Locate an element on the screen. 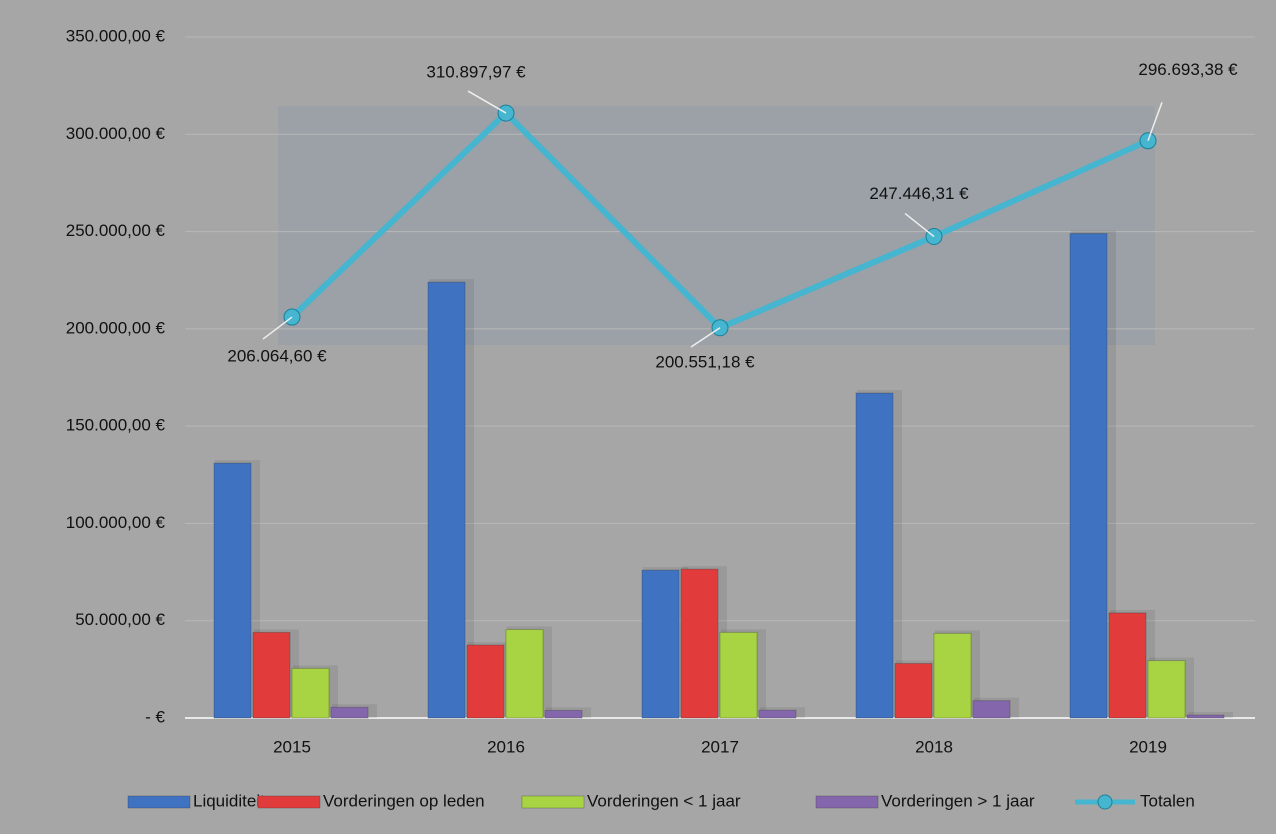  legend-label: Vorderingen < 1 jaar is located at coordinates (664, 800).